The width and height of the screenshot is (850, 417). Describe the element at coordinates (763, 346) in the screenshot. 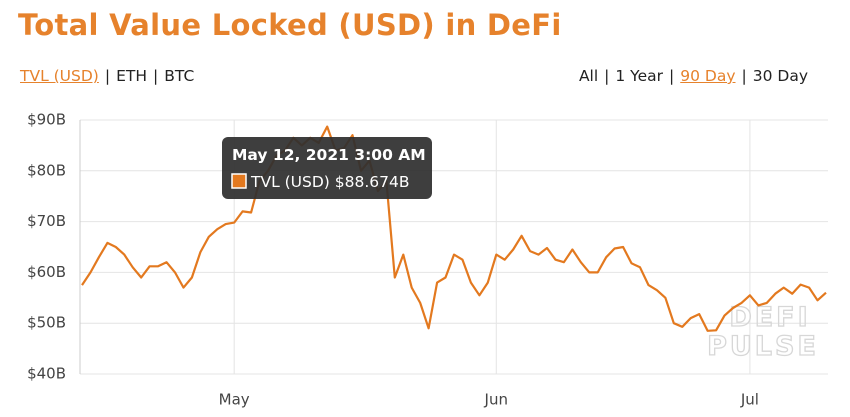

I see `watermark: PULSE` at that location.